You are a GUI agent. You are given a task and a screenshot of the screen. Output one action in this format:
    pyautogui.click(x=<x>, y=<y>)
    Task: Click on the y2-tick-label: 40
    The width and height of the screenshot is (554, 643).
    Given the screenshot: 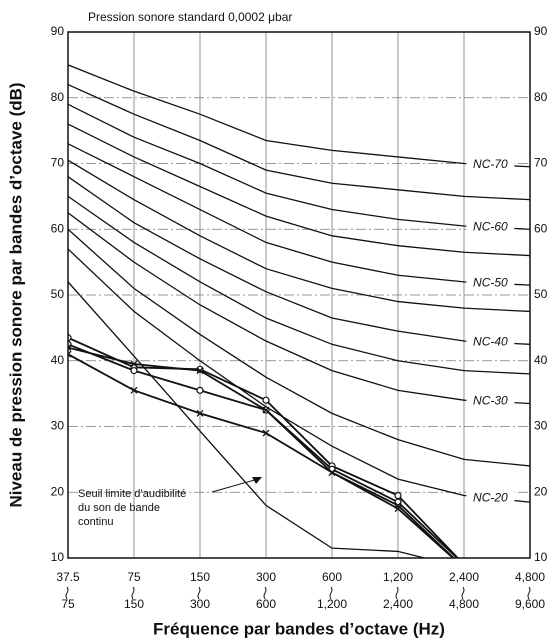 What is the action you would take?
    pyautogui.click(x=541, y=360)
    